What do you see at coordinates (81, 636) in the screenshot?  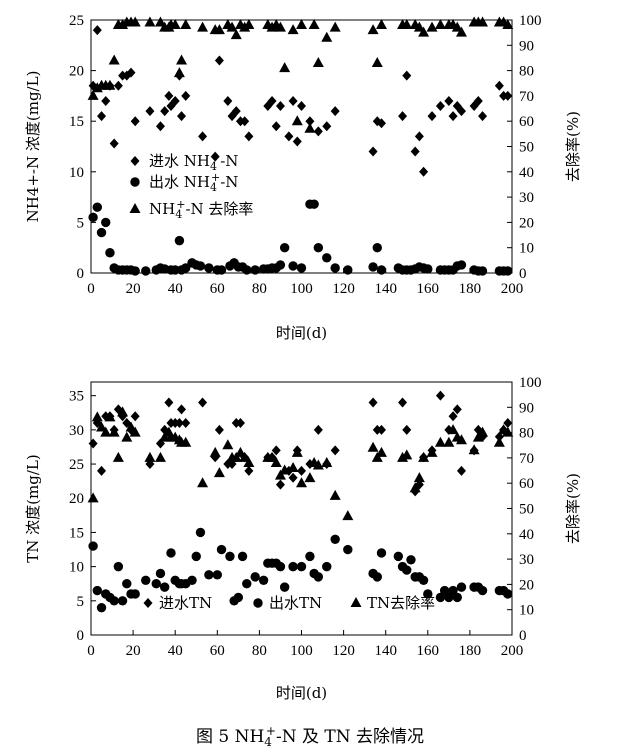 I see `y-left-tick-label: 0` at bounding box center [81, 636].